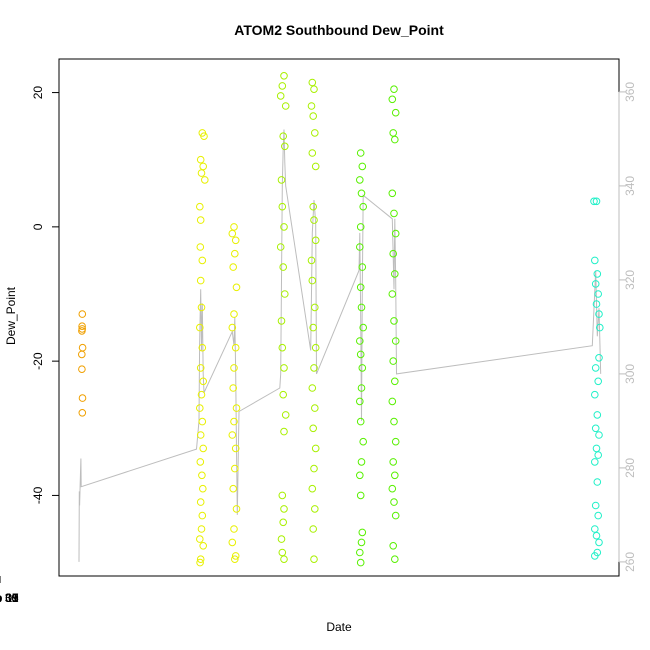  I want to click on y2-tick-label: 360, so click(630, 92).